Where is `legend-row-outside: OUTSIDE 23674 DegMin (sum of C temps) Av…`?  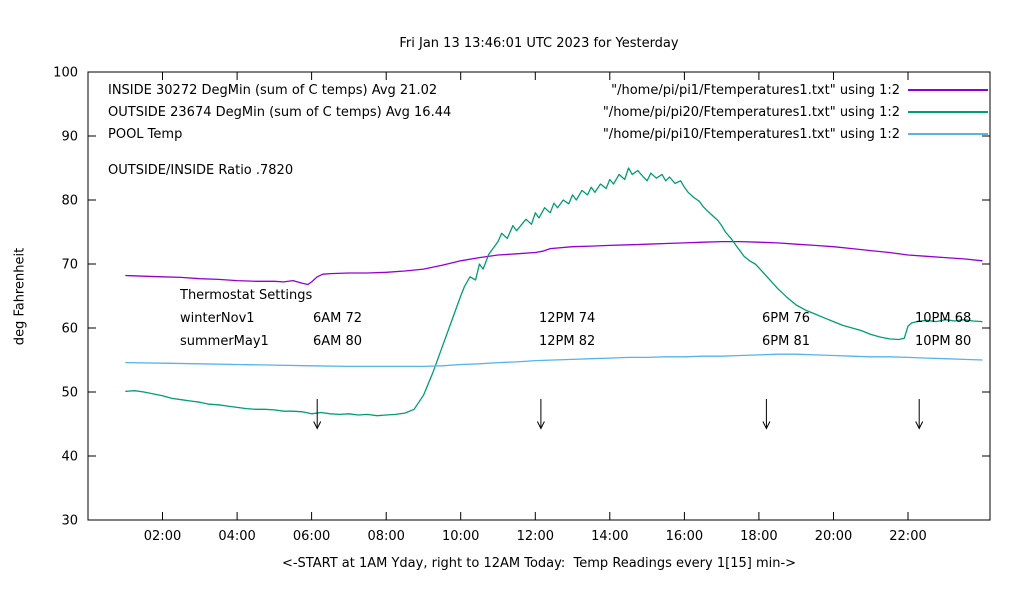
legend-row-outside: OUTSIDE 23674 DegMin (sum of C temps) Av… is located at coordinates (548, 112).